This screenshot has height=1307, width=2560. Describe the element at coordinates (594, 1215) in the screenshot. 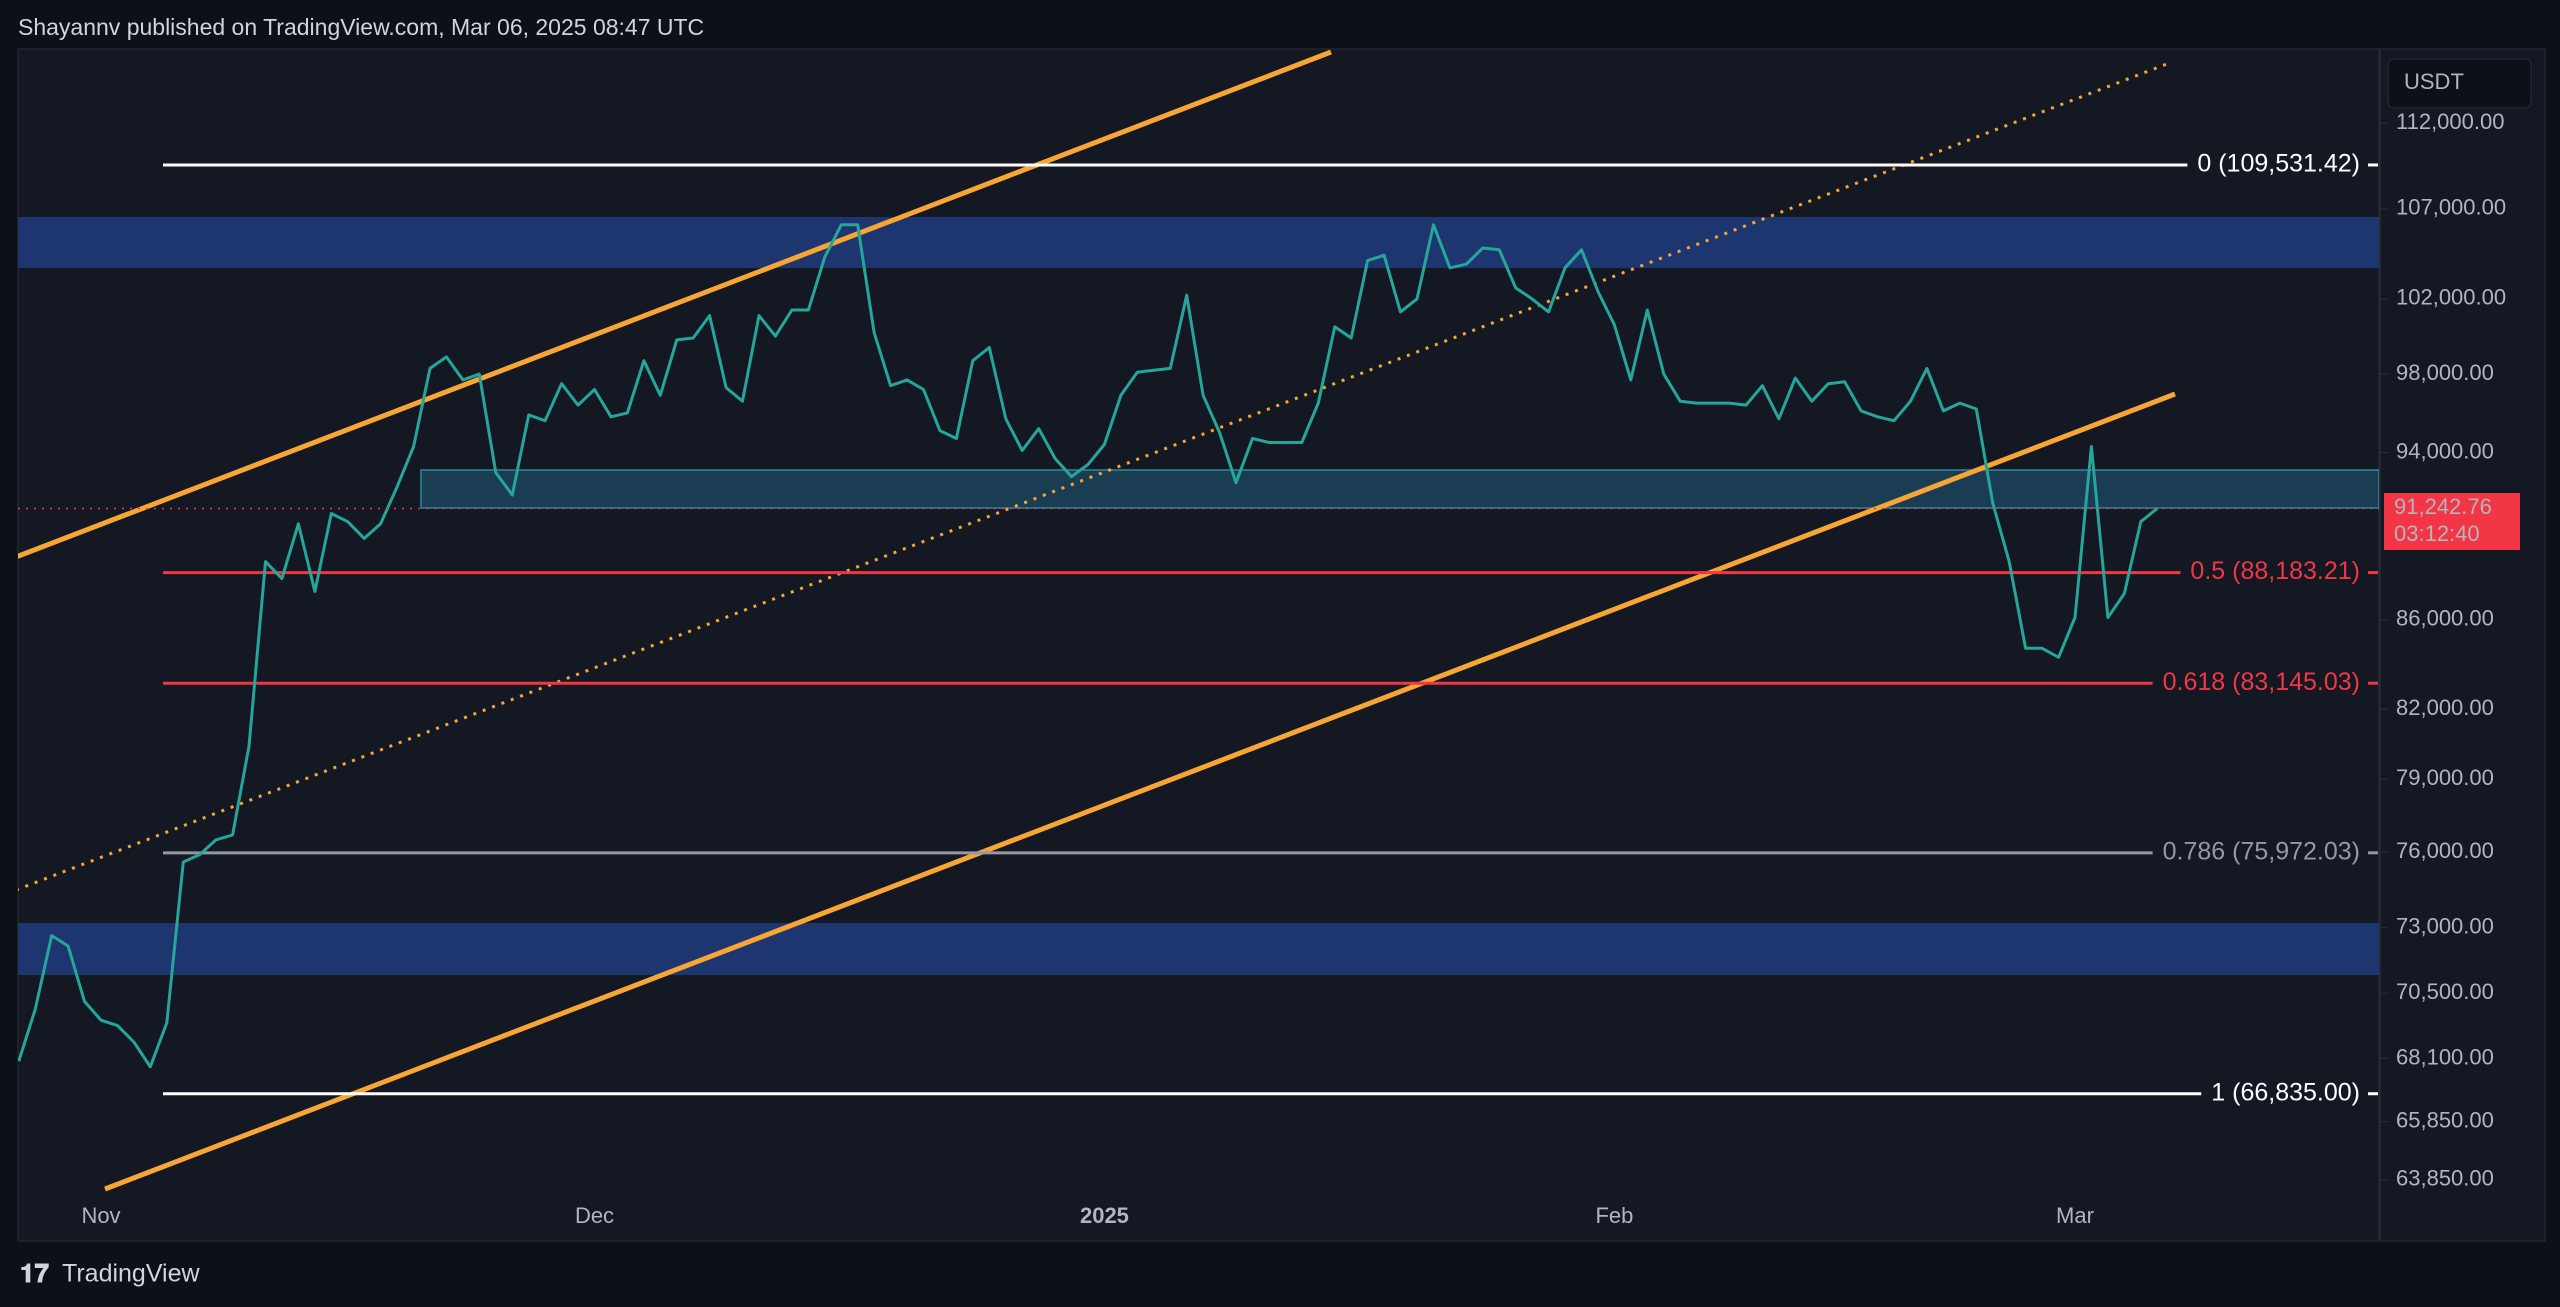

I see `x-tick-label: Dec` at that location.